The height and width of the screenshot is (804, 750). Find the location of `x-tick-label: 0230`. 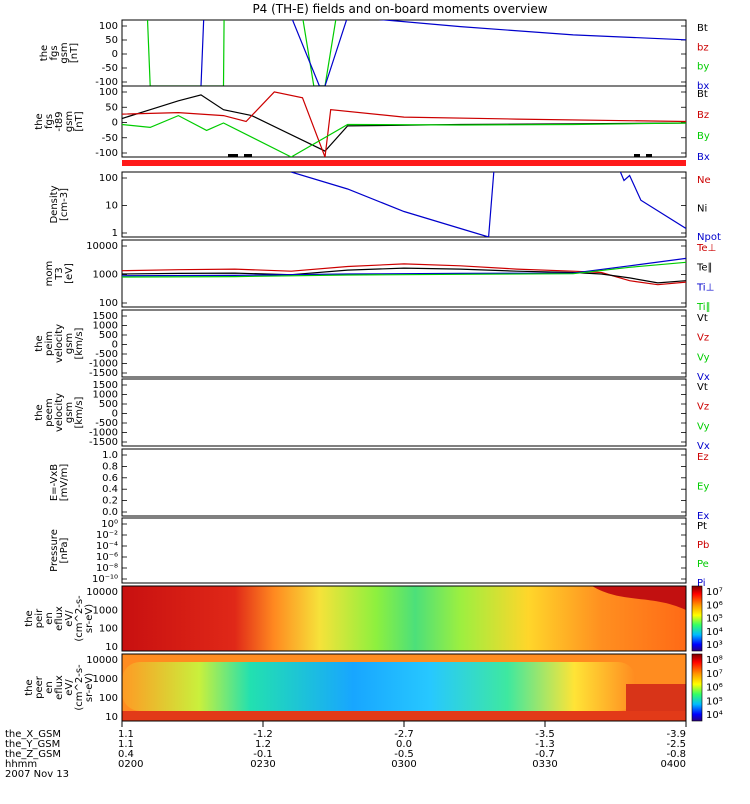

x-tick-label: 0230 is located at coordinates (262, 764).